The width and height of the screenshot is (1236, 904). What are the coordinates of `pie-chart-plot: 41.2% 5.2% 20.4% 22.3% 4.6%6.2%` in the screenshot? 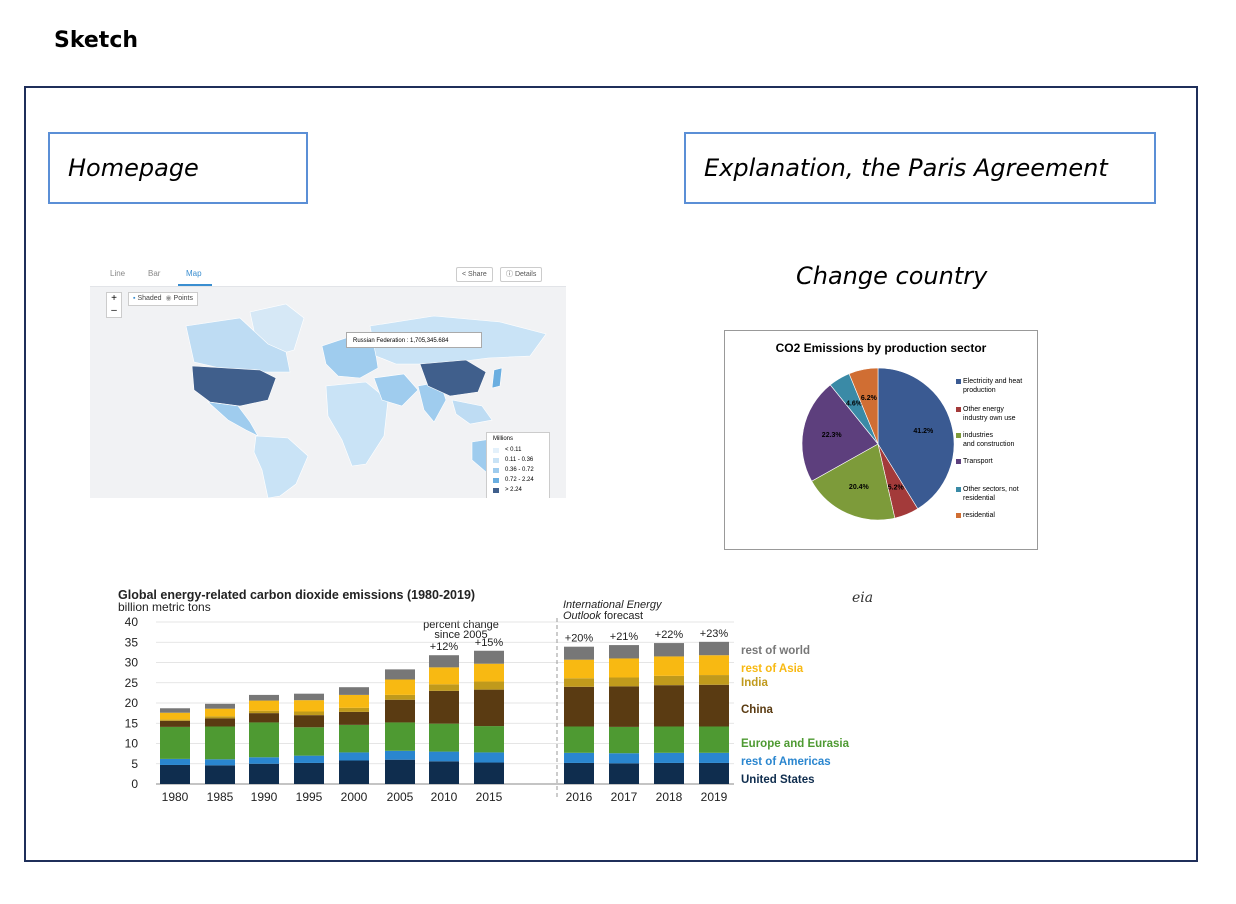 It's located at (878, 444).